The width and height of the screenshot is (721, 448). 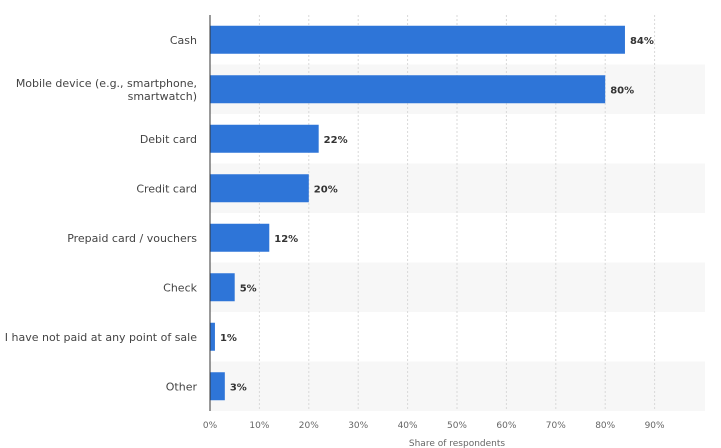 What do you see at coordinates (457, 426) in the screenshot?
I see `x-tick-label: 50%` at bounding box center [457, 426].